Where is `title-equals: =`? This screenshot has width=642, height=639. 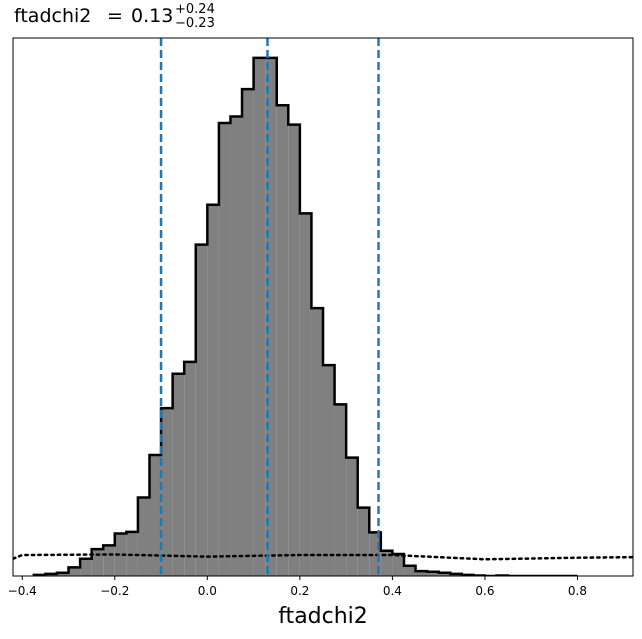
title-equals: = is located at coordinates (115, 16).